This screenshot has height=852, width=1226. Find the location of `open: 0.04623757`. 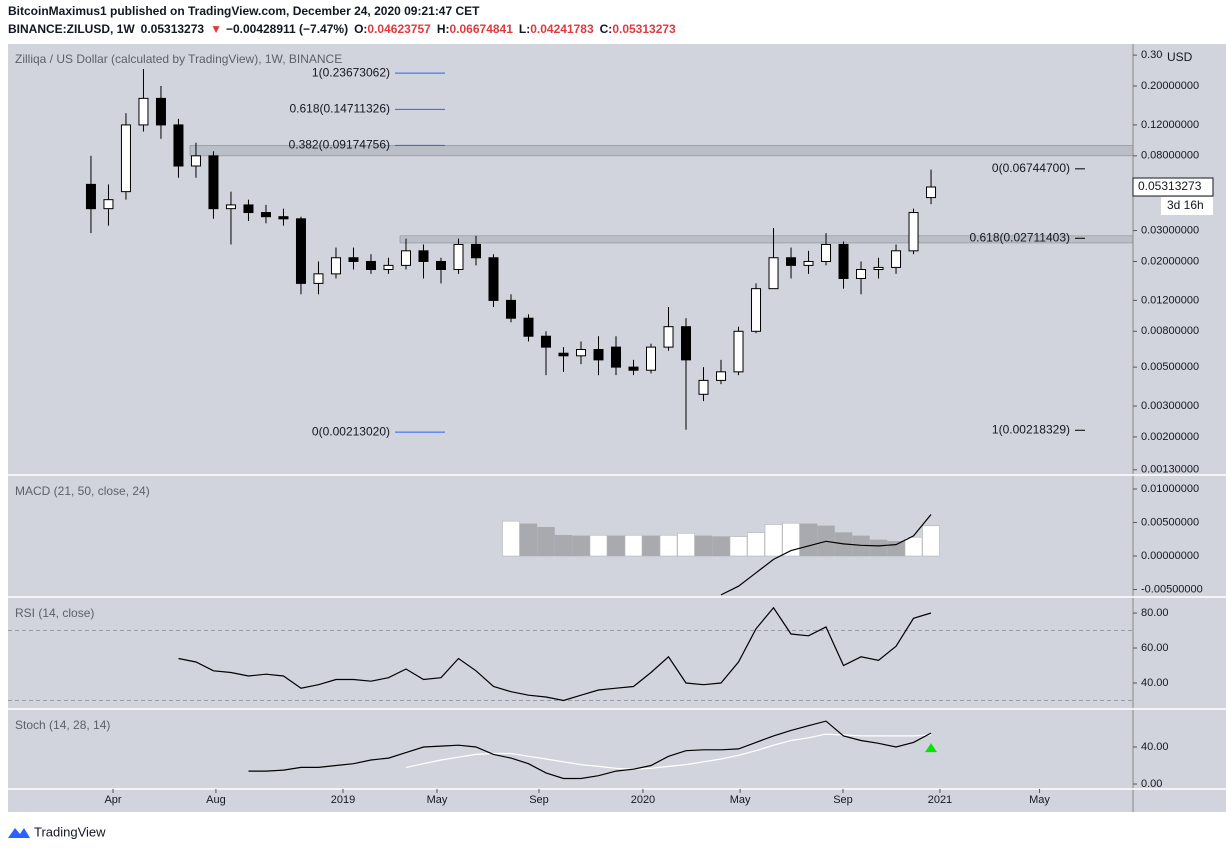

open: 0.04623757 is located at coordinates (399, 29).